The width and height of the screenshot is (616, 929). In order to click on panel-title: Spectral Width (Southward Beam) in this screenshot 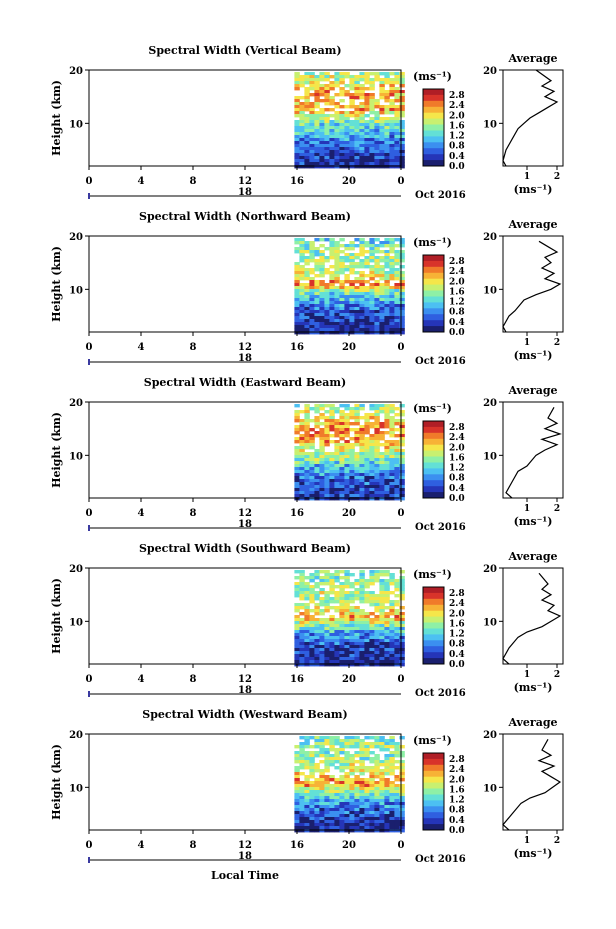, I will do `click(245, 548)`.